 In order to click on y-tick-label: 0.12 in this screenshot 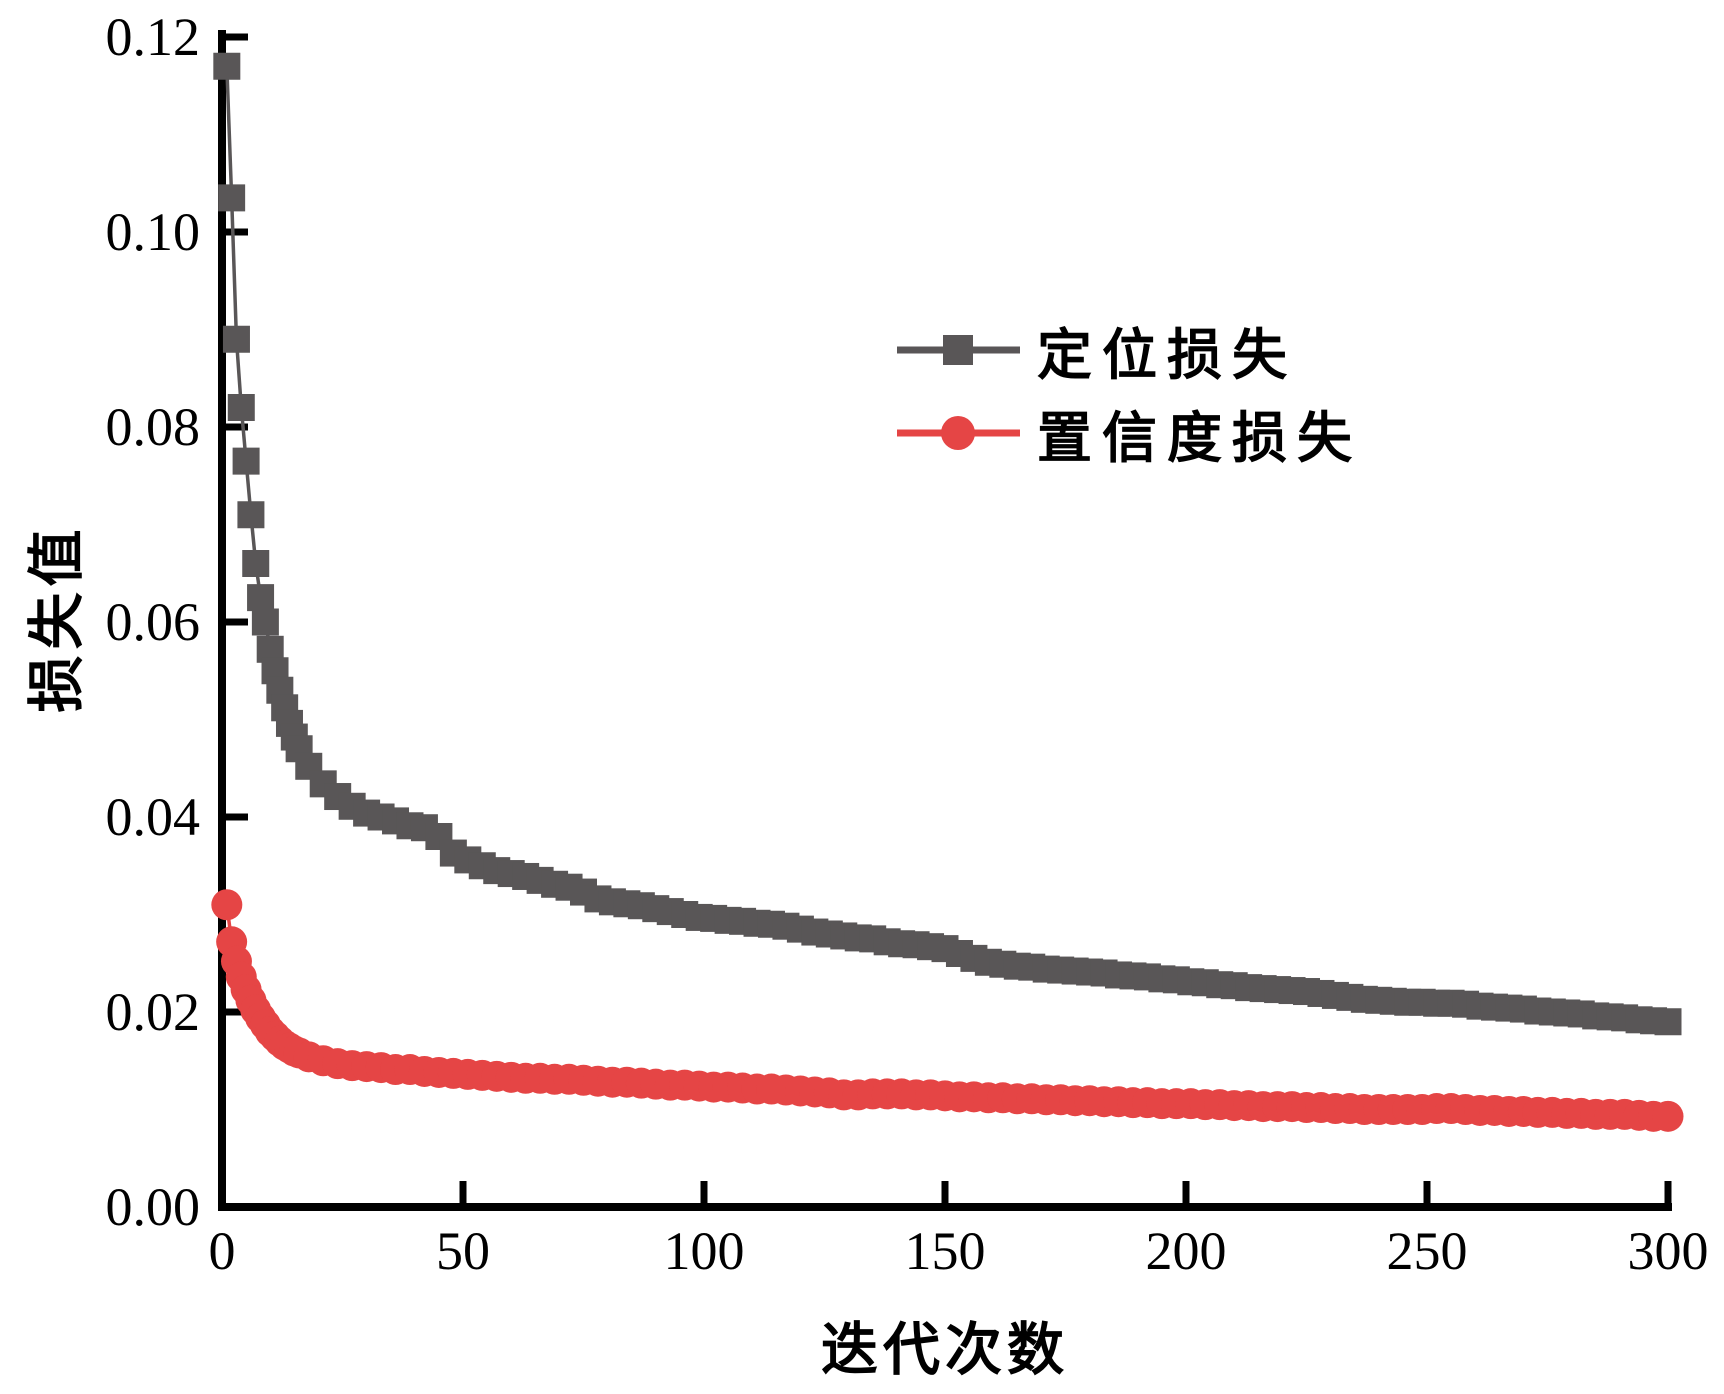, I will do `click(153, 37)`.